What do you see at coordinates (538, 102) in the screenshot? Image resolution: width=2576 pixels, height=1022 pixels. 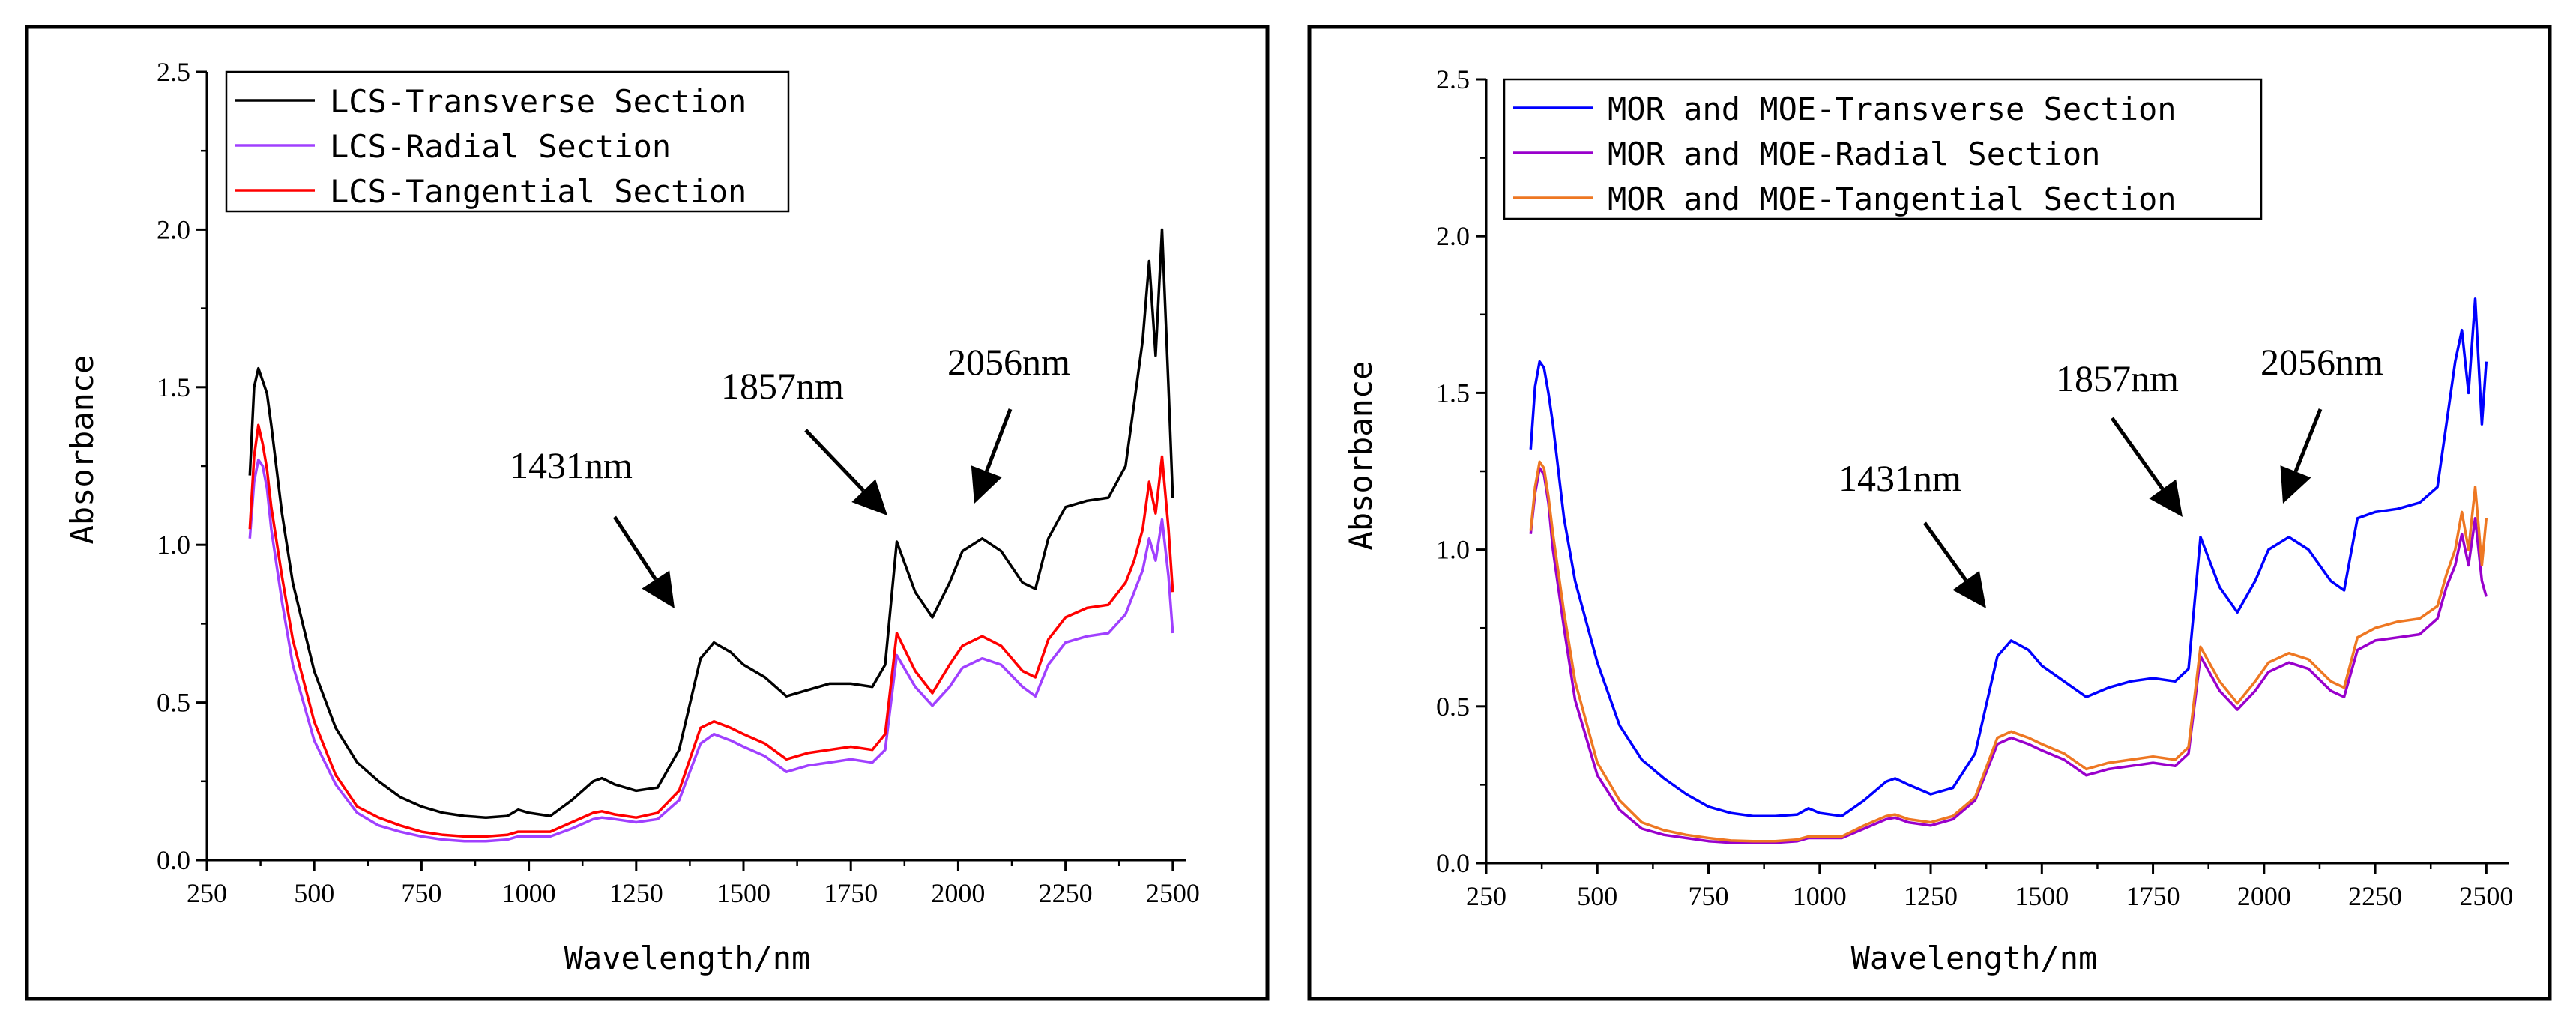 I see `legend-label-lcs-transverse: LCS-Transverse Section` at bounding box center [538, 102].